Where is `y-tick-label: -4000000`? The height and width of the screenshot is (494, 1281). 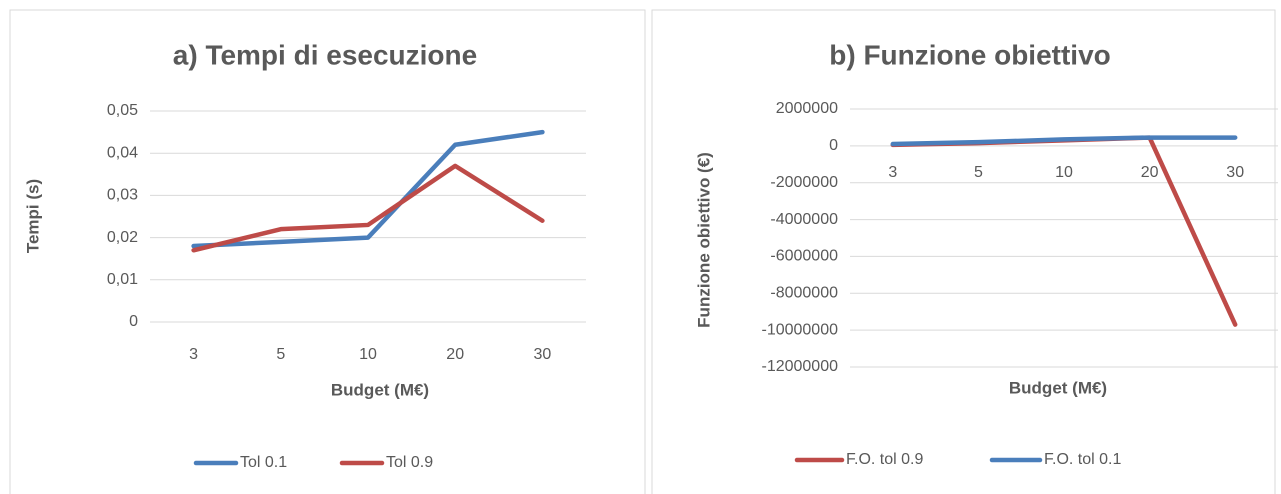
y-tick-label: -4000000 is located at coordinates (804, 219).